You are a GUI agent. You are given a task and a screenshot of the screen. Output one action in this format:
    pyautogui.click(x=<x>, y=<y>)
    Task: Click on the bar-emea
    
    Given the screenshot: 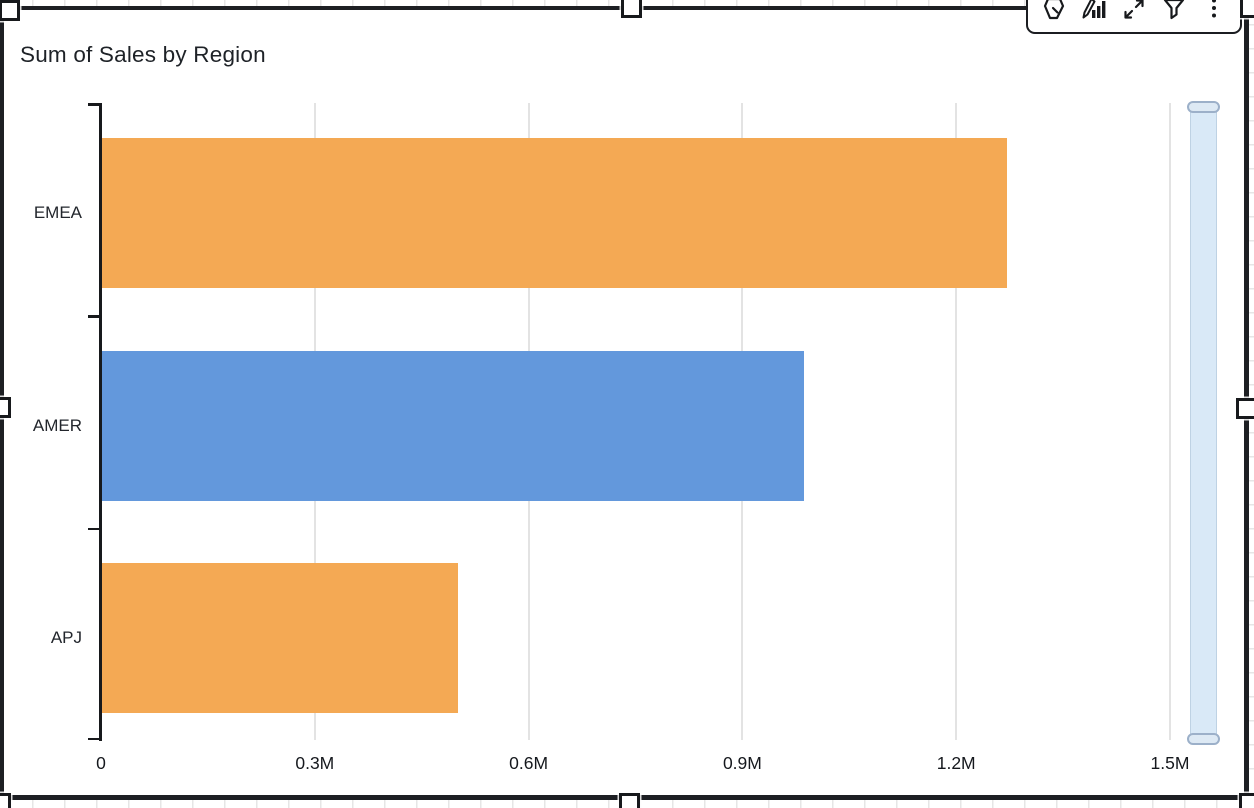 What is the action you would take?
    pyautogui.click(x=555, y=213)
    